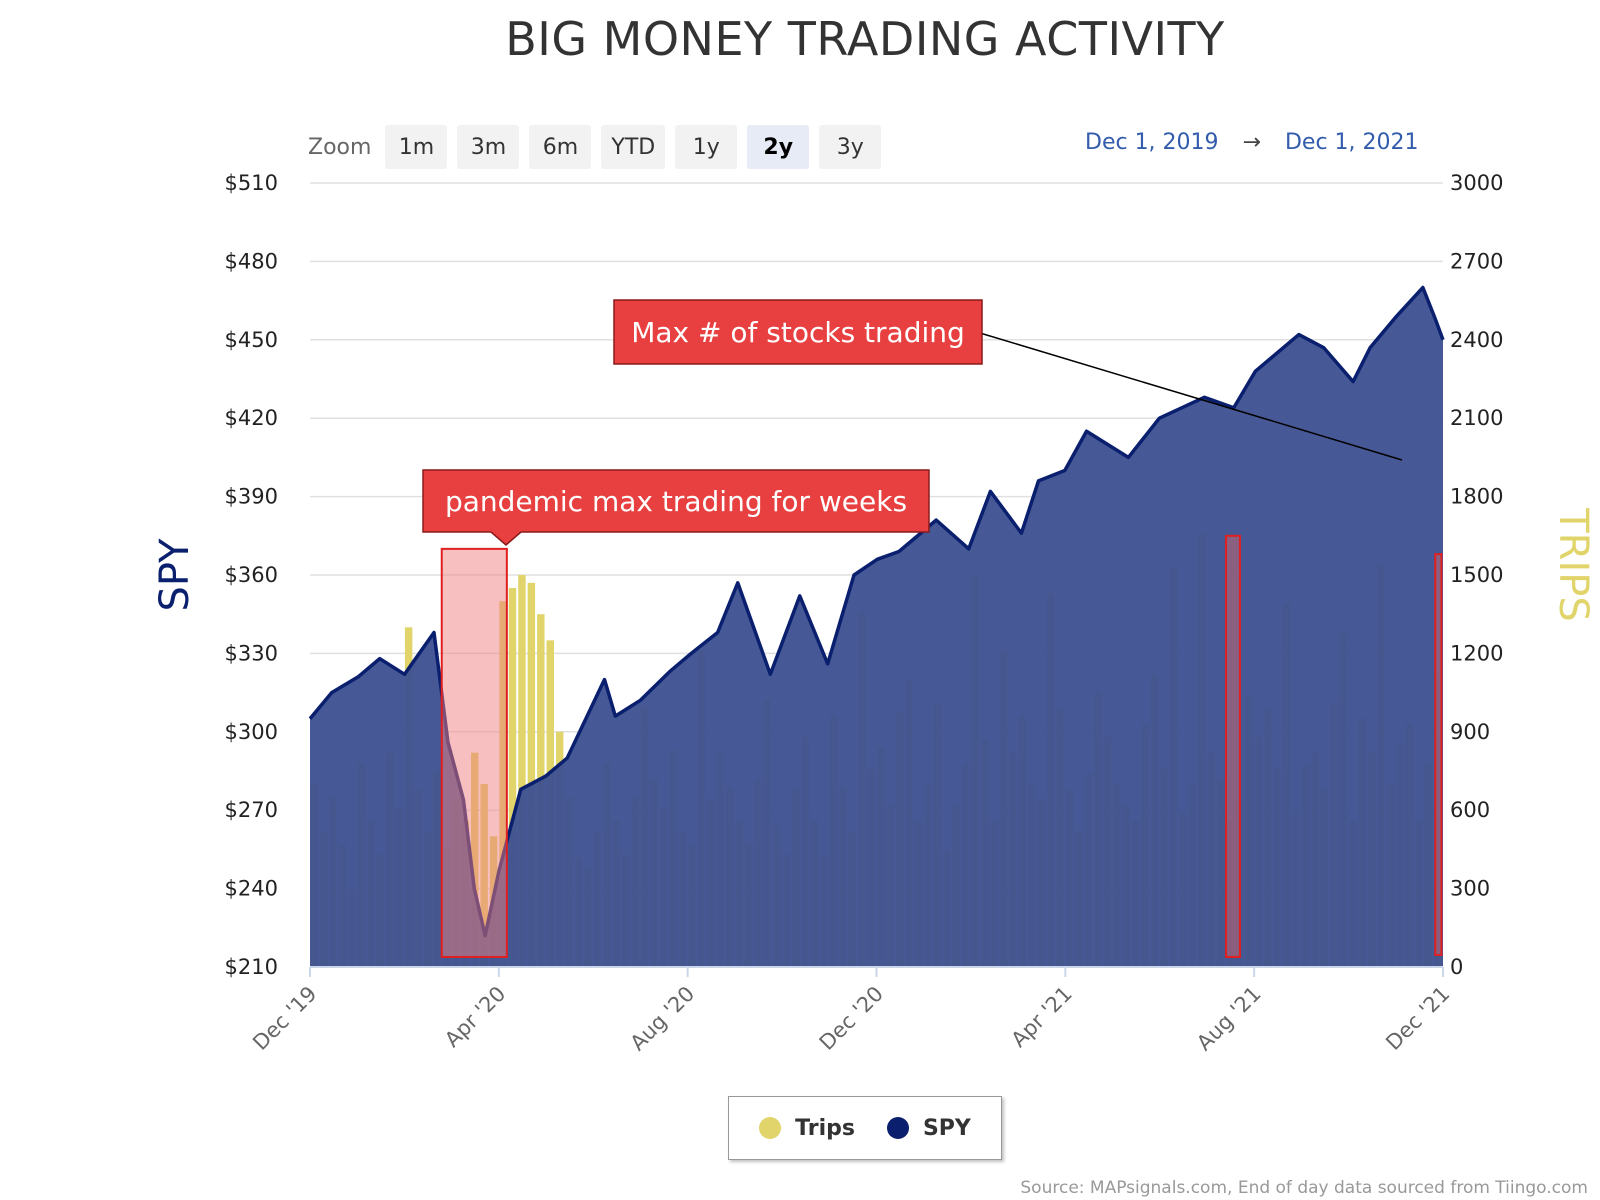 The width and height of the screenshot is (1600, 1200). I want to click on zoom-6m-button: 6m, so click(560, 147).